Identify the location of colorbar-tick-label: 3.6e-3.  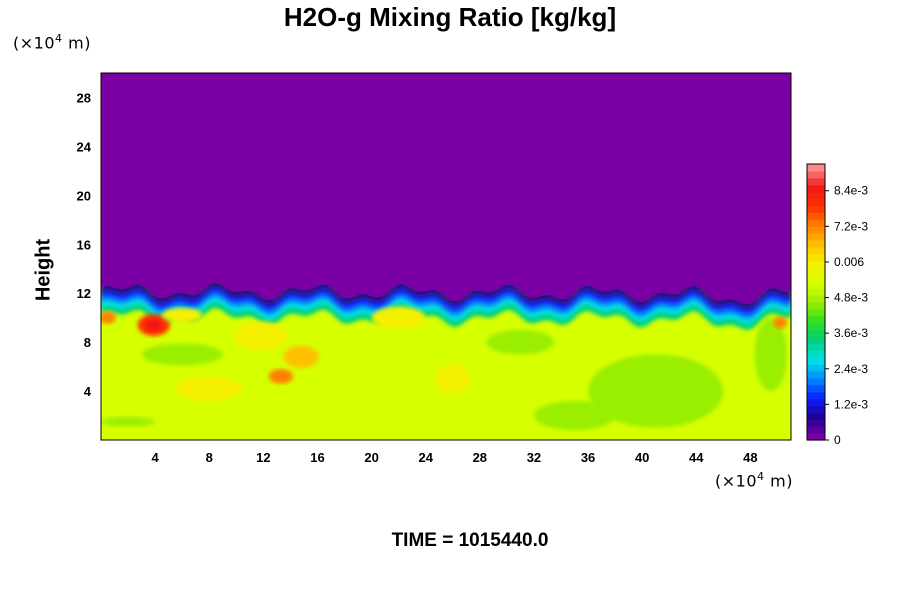
(851, 333).